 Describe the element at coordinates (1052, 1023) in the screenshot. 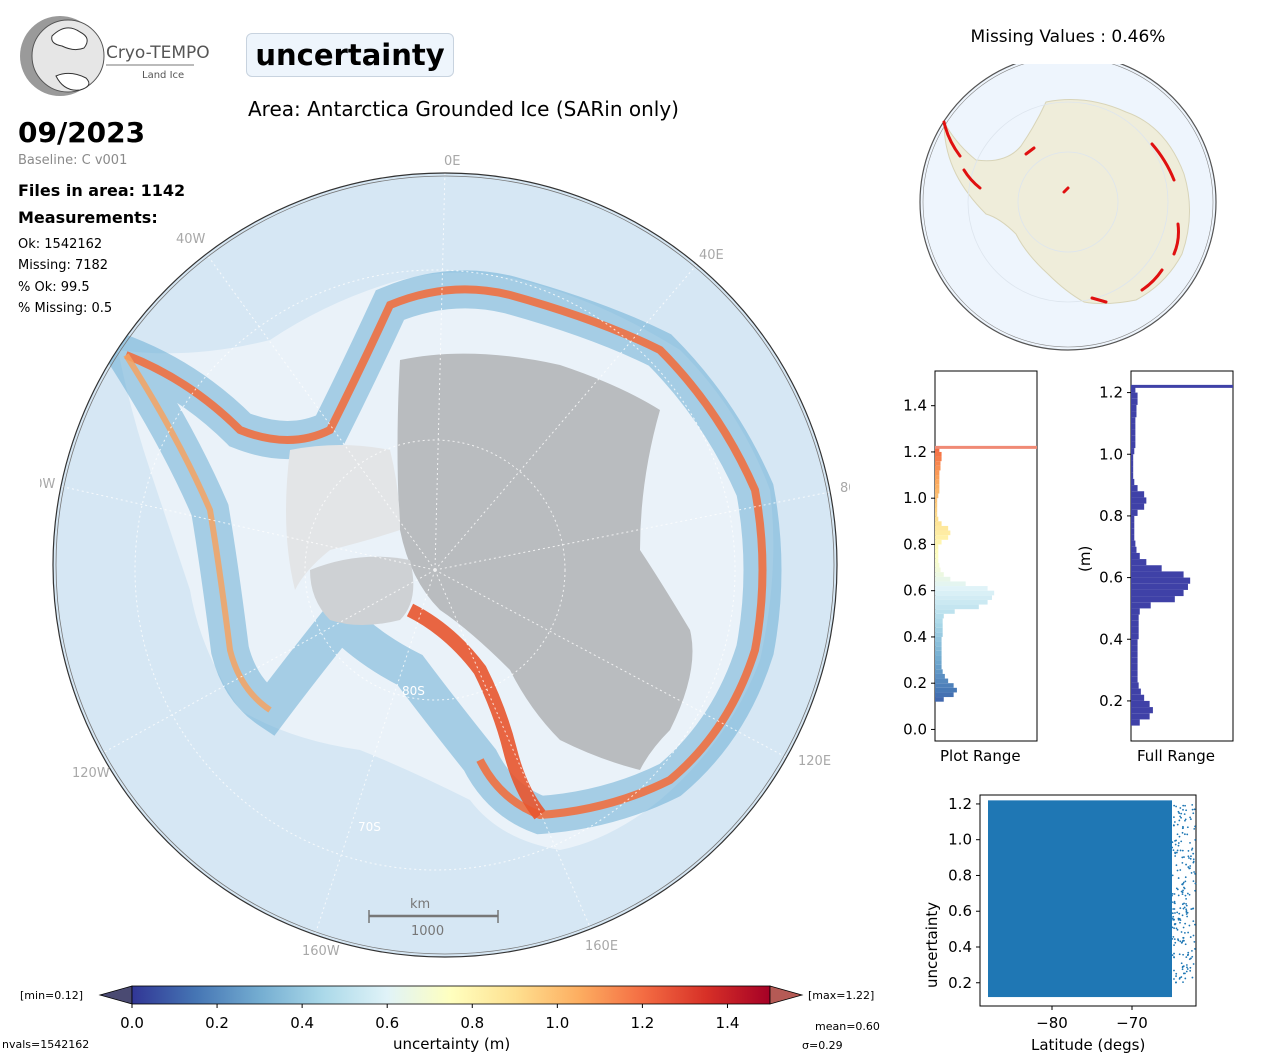

I see `scatter-xtick-label: −80` at that location.